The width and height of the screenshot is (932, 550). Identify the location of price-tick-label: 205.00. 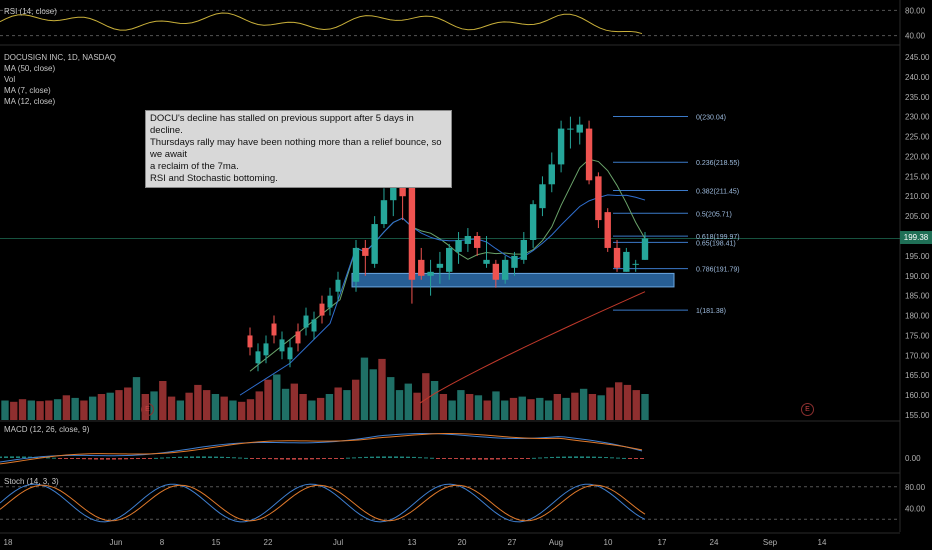
(917, 216).